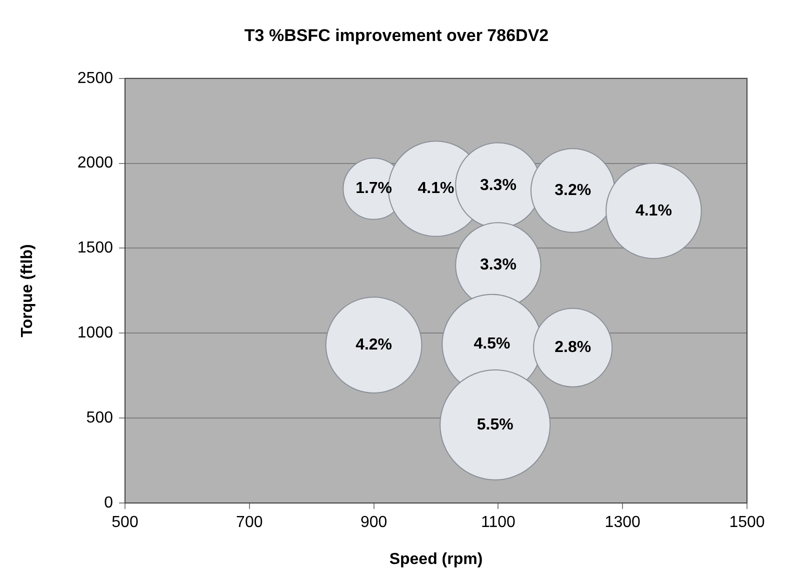 The height and width of the screenshot is (569, 803). Describe the element at coordinates (249, 523) in the screenshot. I see `x-tick-label: 700` at that location.